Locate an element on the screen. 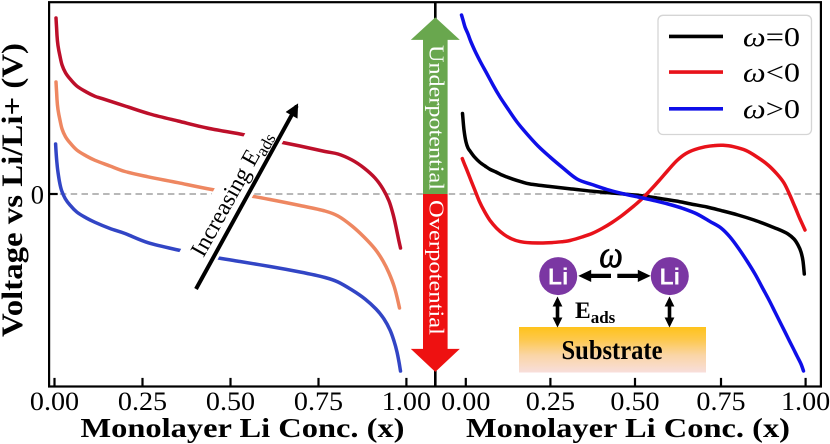 Image resolution: width=830 pixels, height=444 pixels. svg-text: Overpotential is located at coordinates (436, 267).